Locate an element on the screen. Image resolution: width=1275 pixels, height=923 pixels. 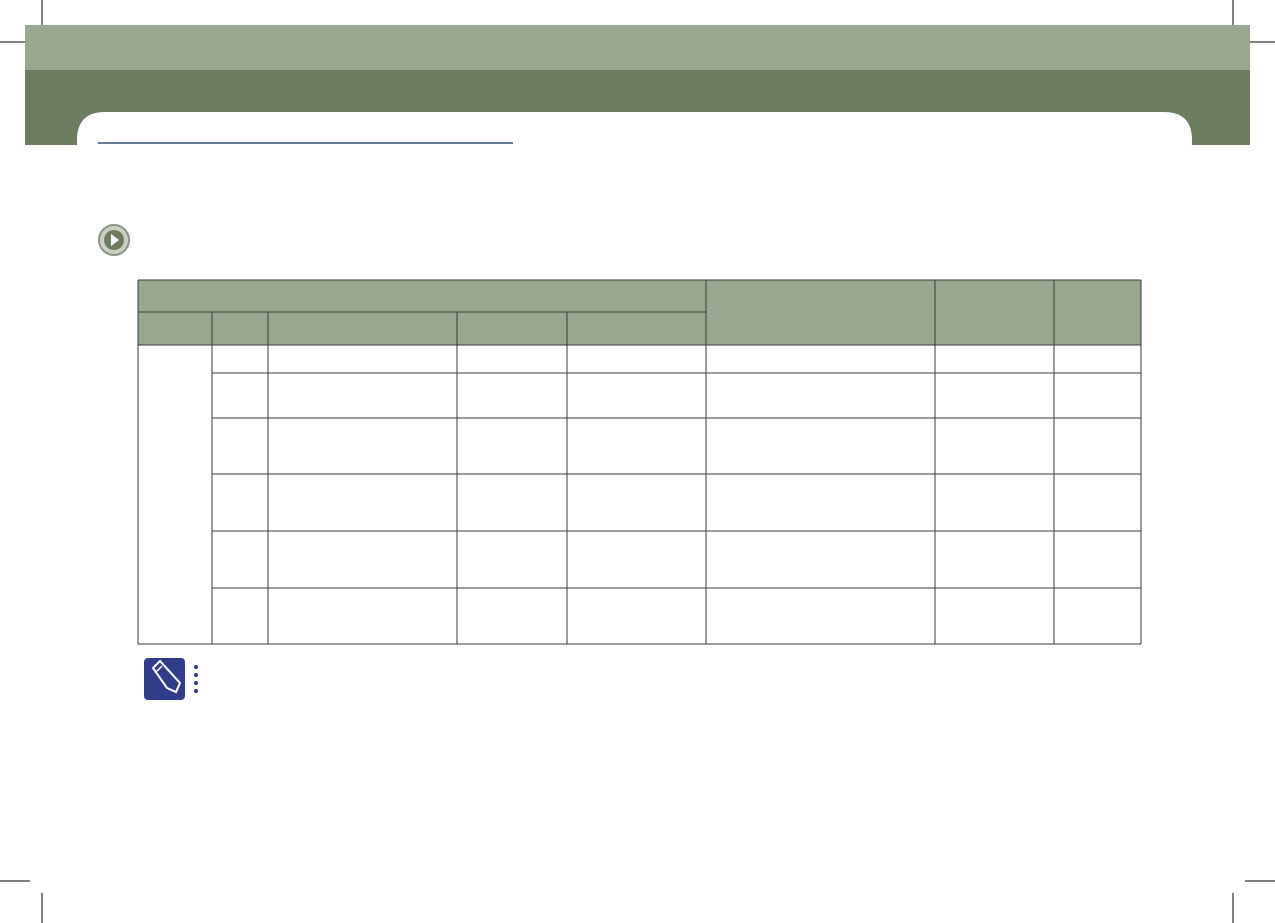
note-icon is located at coordinates (171, 679).